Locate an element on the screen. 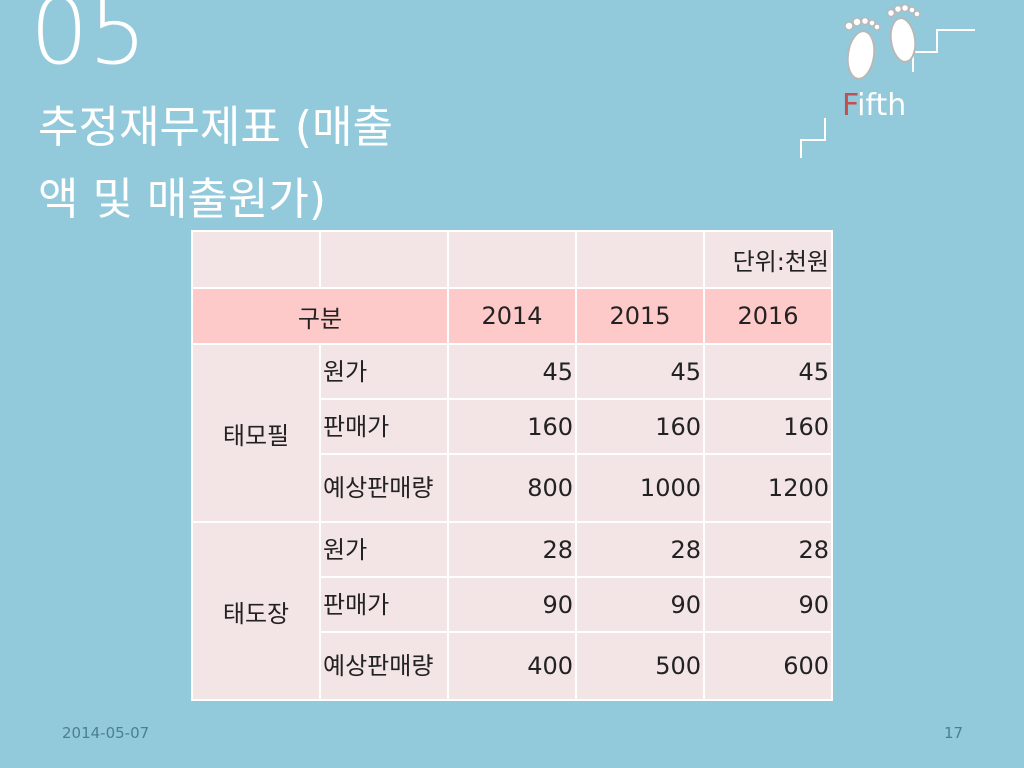 The height and width of the screenshot is (768, 1024). table-row: 판매가 90 90 90 is located at coordinates (512, 604).